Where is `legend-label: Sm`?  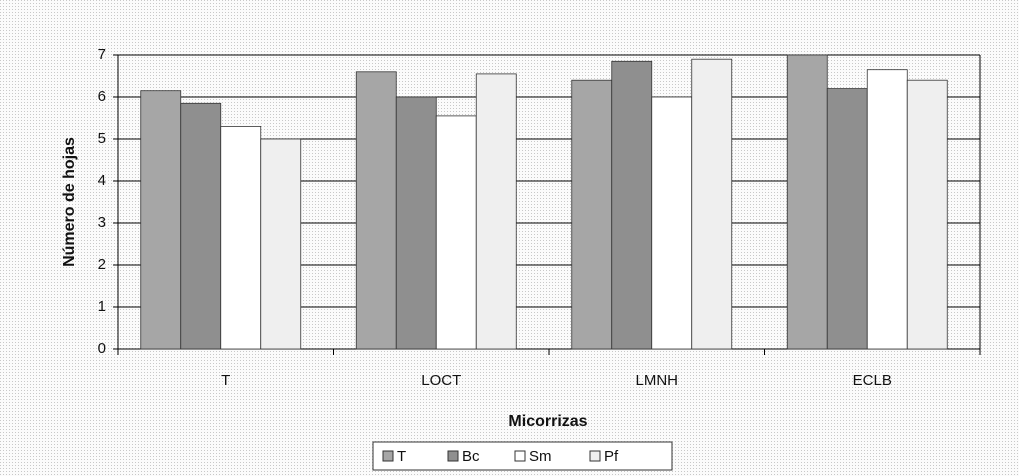
legend-label: Sm is located at coordinates (540, 456).